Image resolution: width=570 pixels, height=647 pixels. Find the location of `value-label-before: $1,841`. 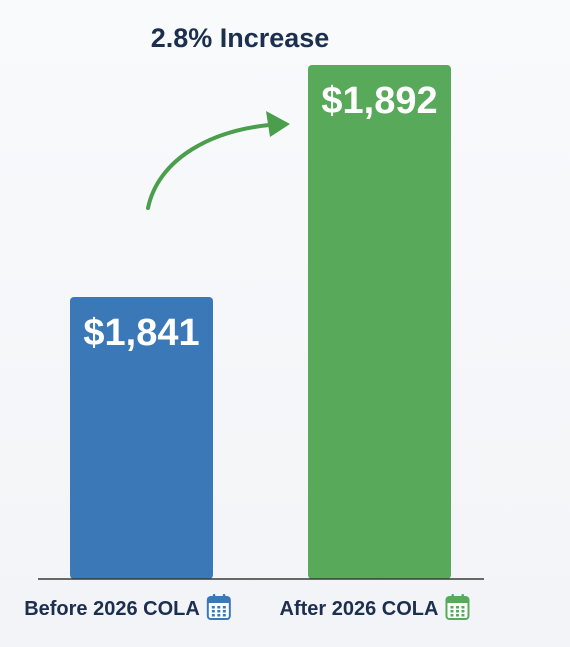

value-label-before: $1,841 is located at coordinates (141, 333).